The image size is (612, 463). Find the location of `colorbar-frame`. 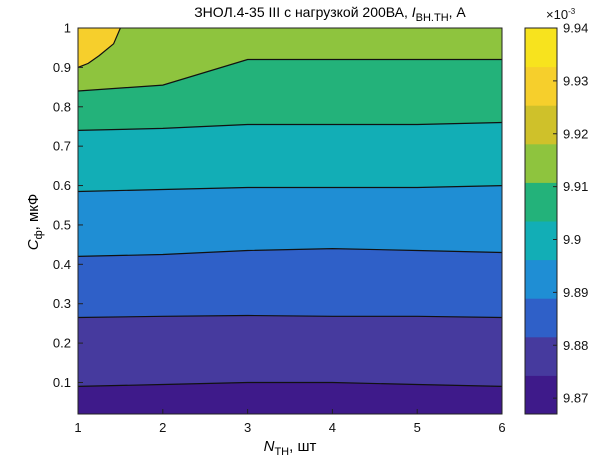

colorbar-frame is located at coordinates (541, 221).